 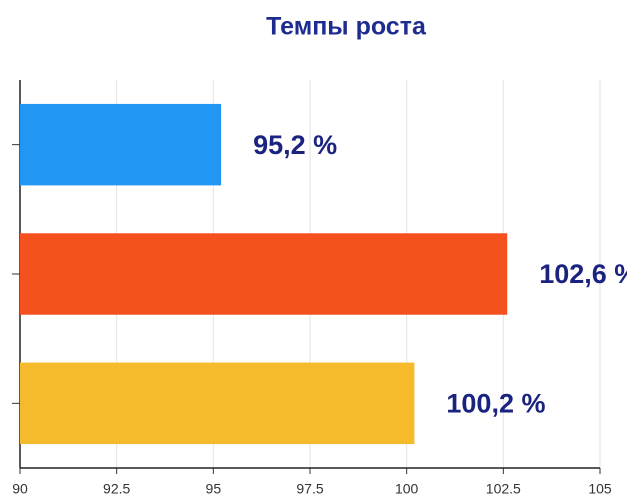 What do you see at coordinates (116, 489) in the screenshot?
I see `x-tick-label: 92.5` at bounding box center [116, 489].